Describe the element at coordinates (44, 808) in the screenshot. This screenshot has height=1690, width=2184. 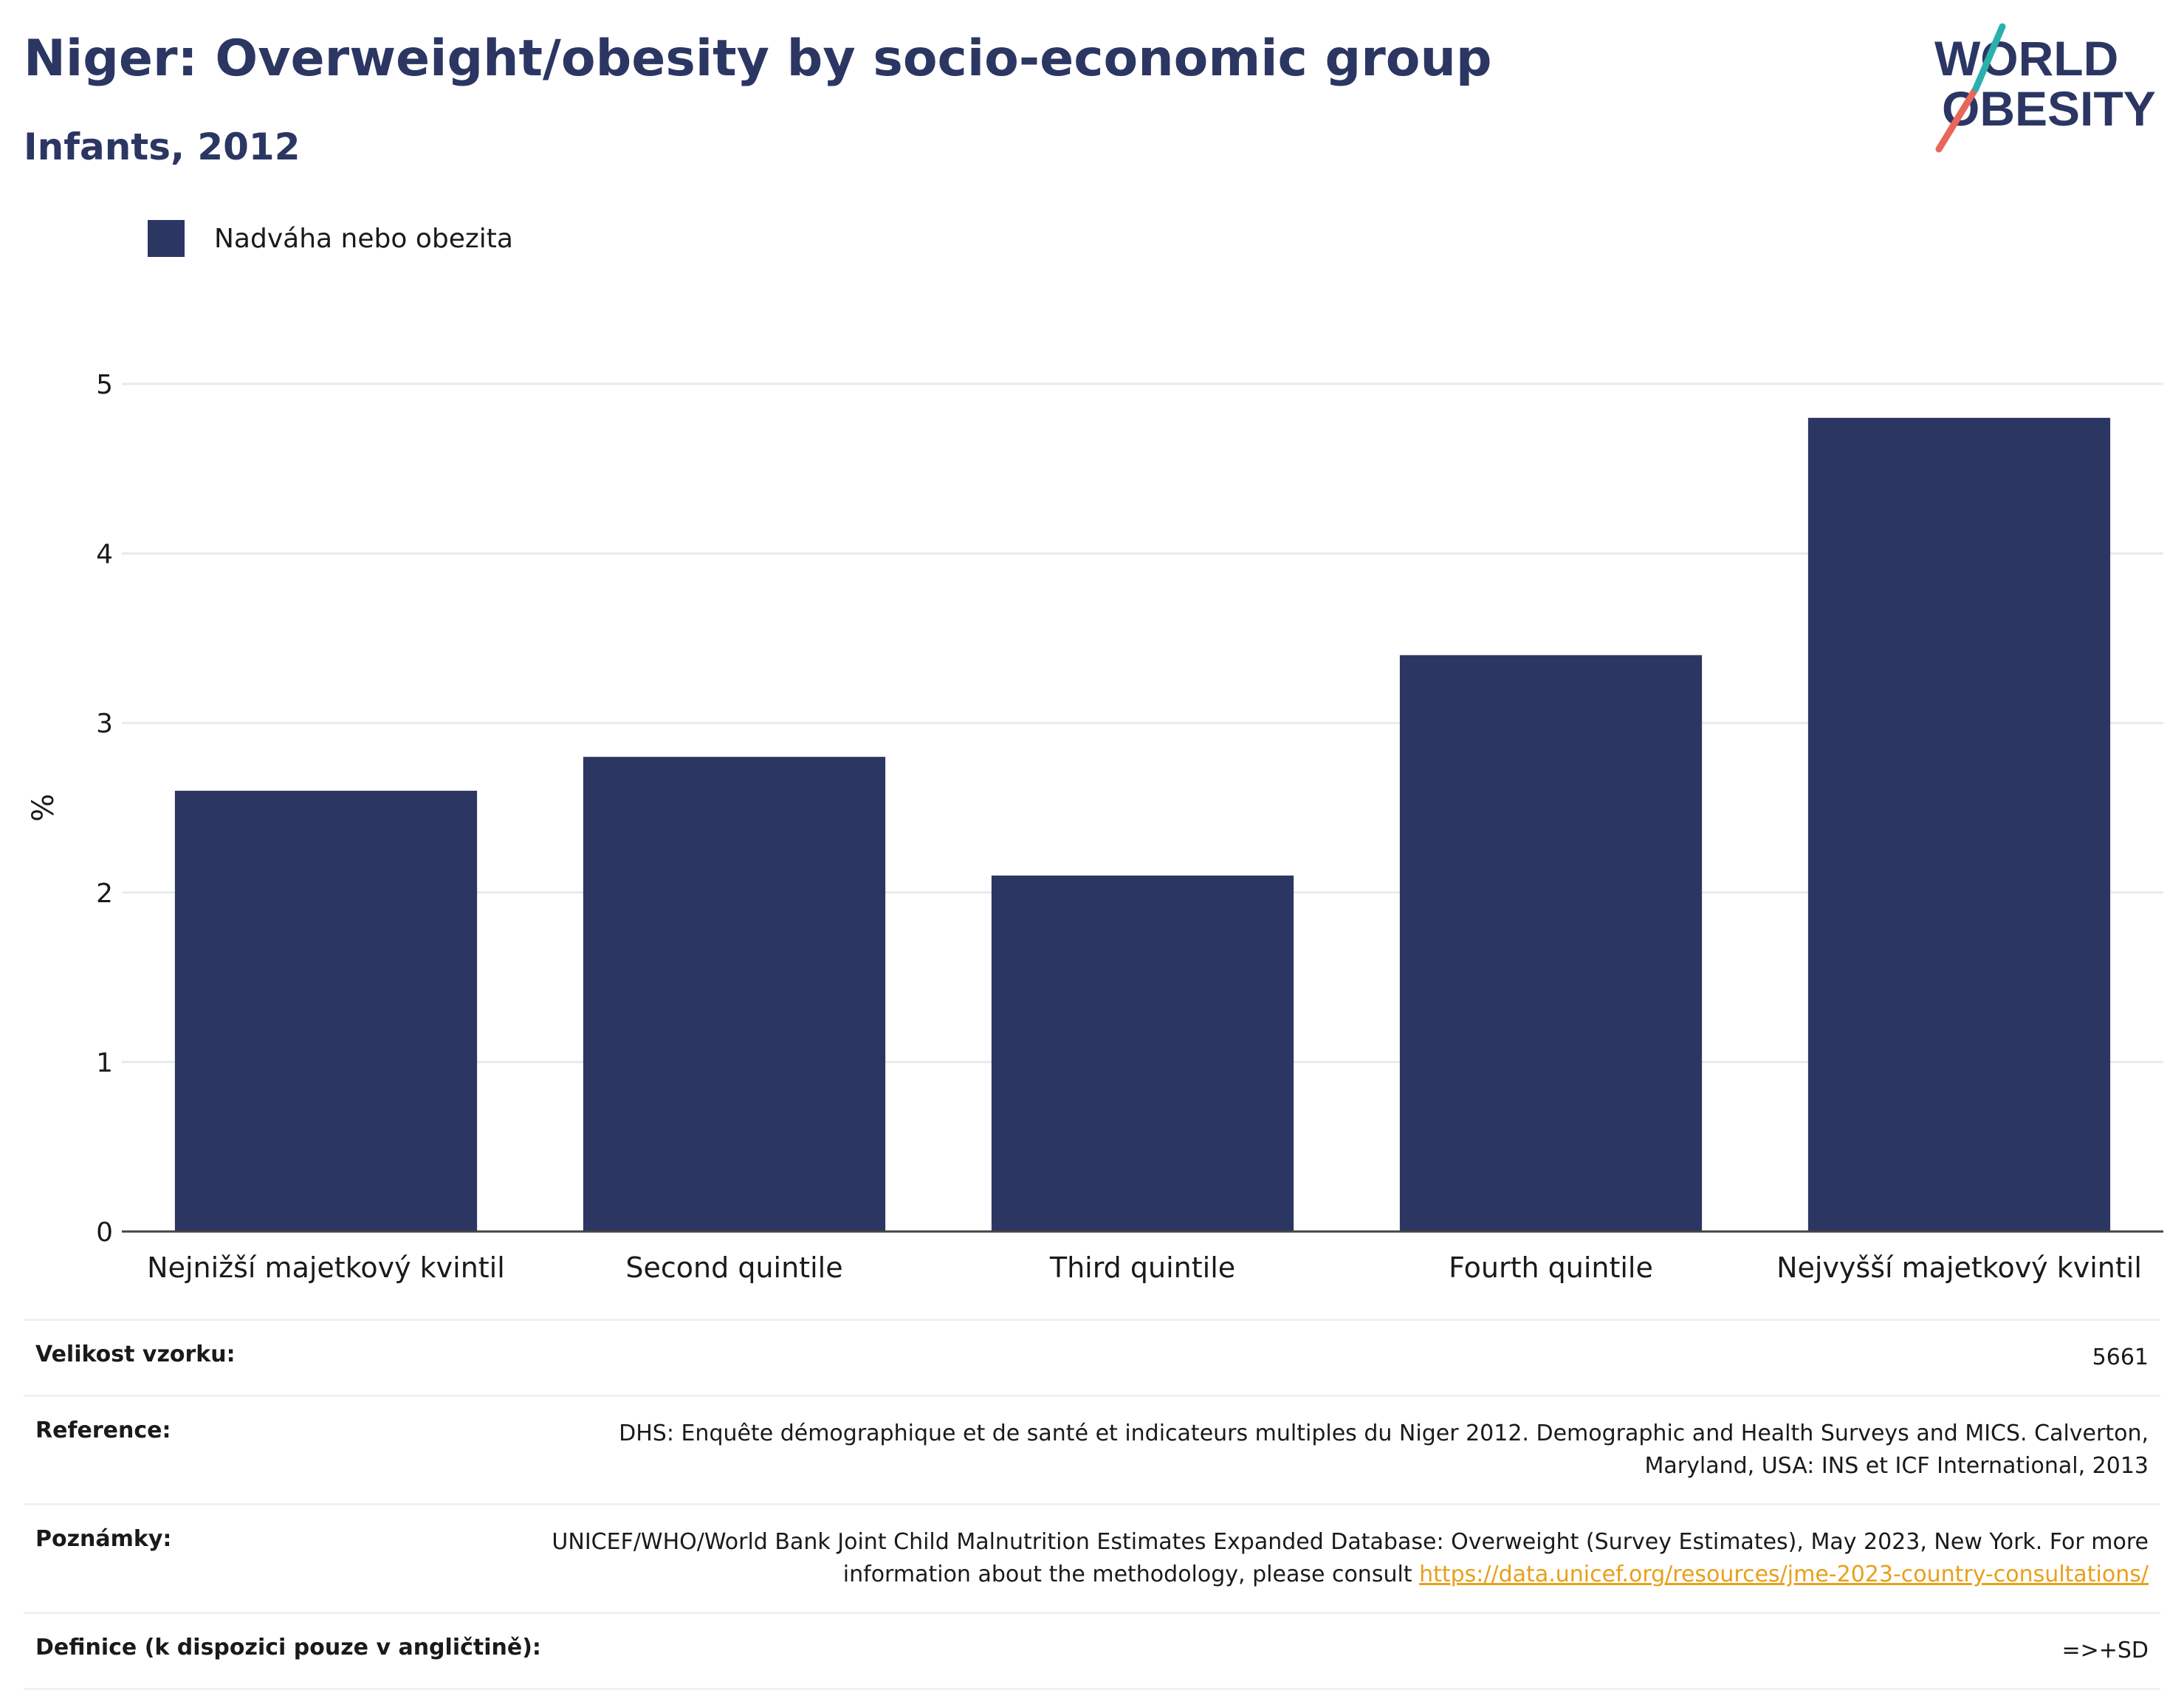
I see `y-axis-label: %` at that location.